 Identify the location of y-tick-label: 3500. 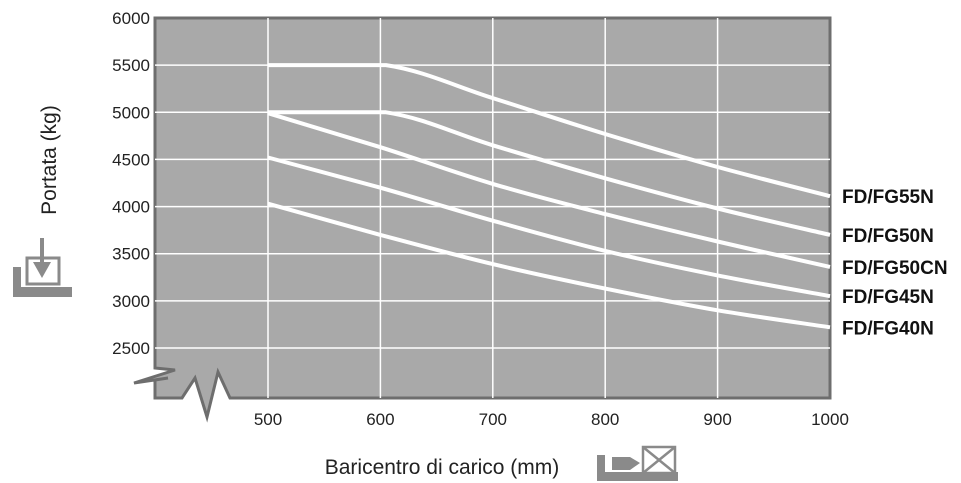
(131, 254).